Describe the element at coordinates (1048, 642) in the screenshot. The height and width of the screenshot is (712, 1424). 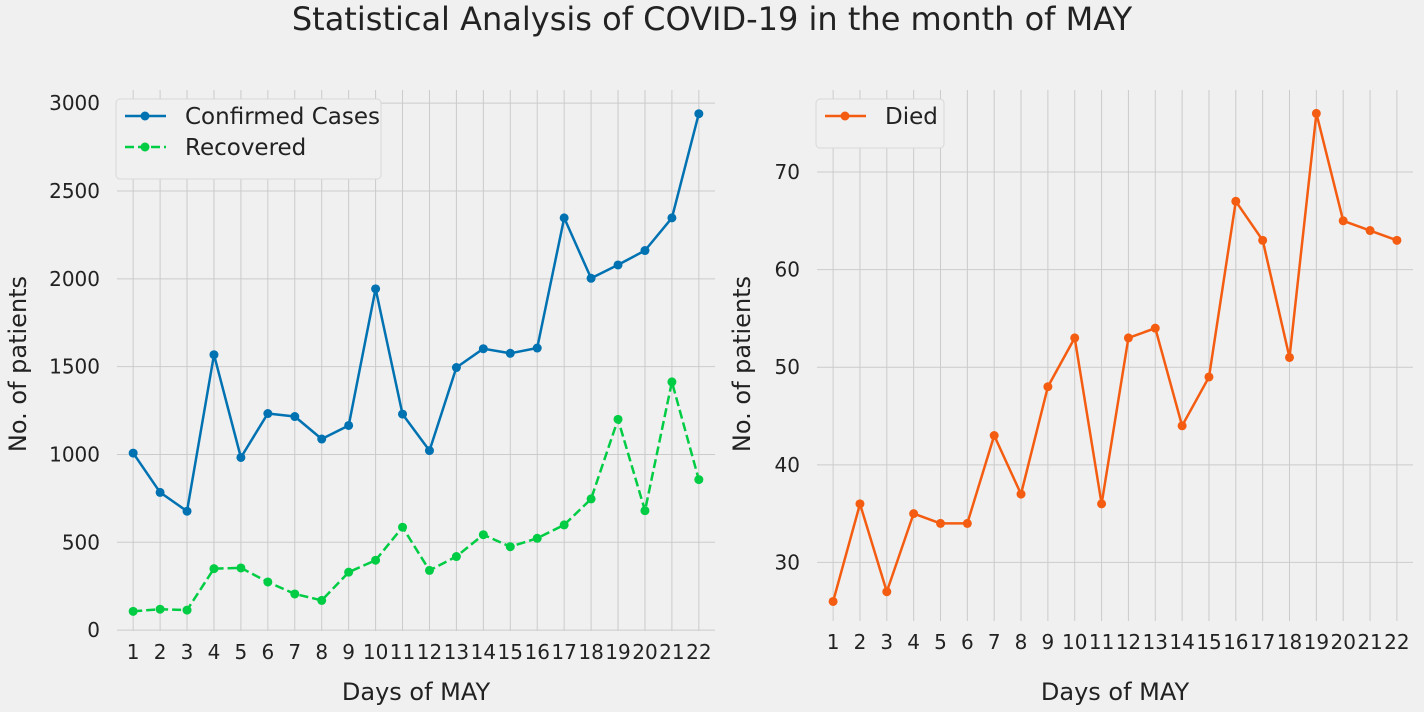
I see `x-tick-label: 9` at that location.